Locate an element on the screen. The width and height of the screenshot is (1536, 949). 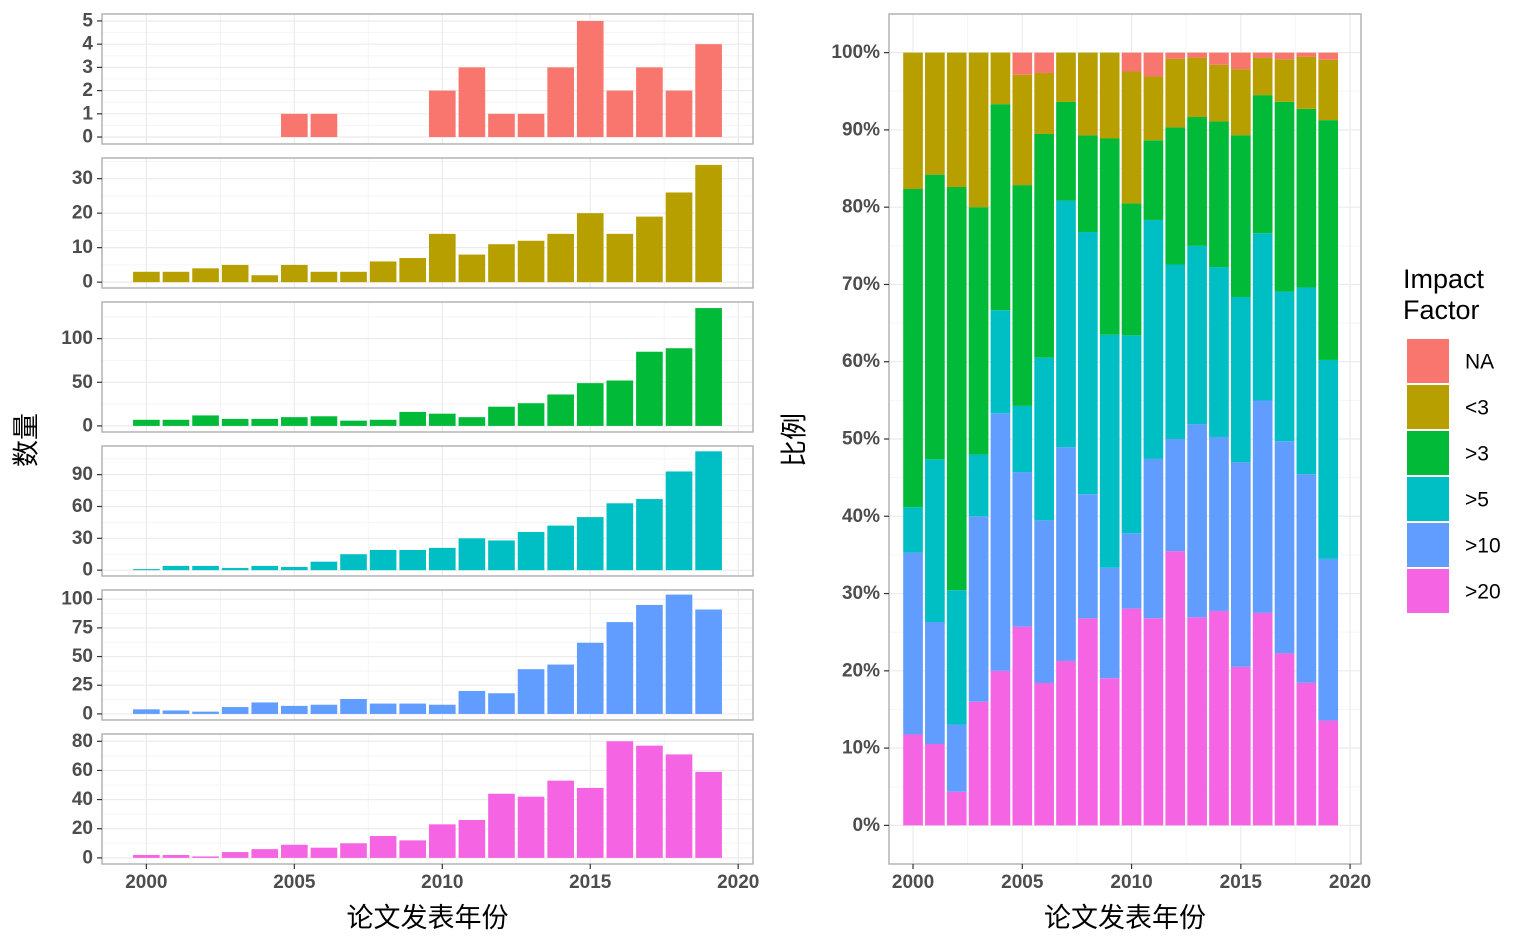
legend-title: Impact is located at coordinates (1444, 279).